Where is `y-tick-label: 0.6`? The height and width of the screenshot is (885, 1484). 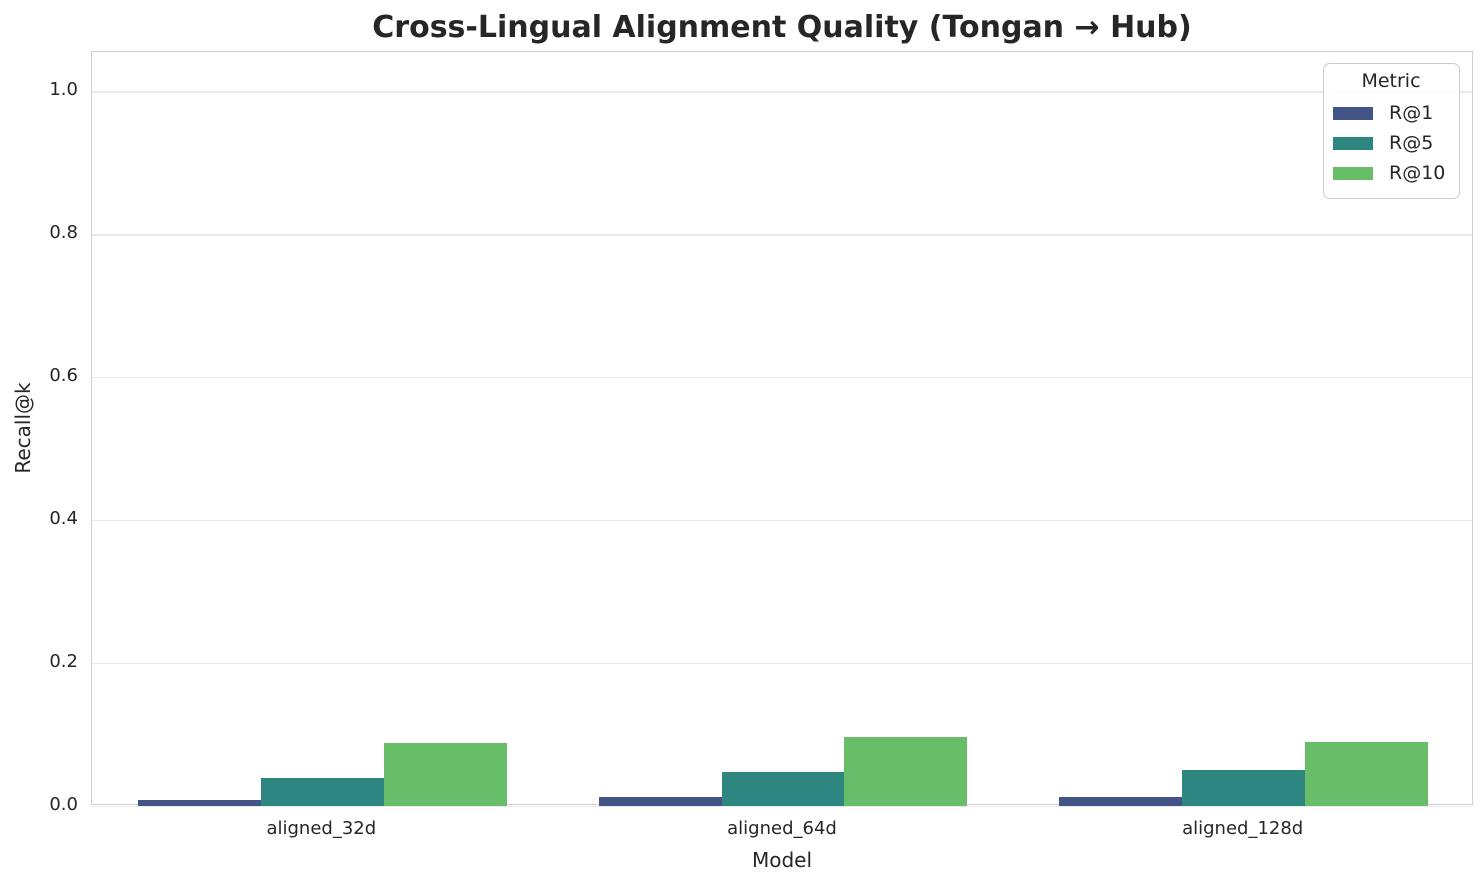 y-tick-label: 0.6 is located at coordinates (63, 376).